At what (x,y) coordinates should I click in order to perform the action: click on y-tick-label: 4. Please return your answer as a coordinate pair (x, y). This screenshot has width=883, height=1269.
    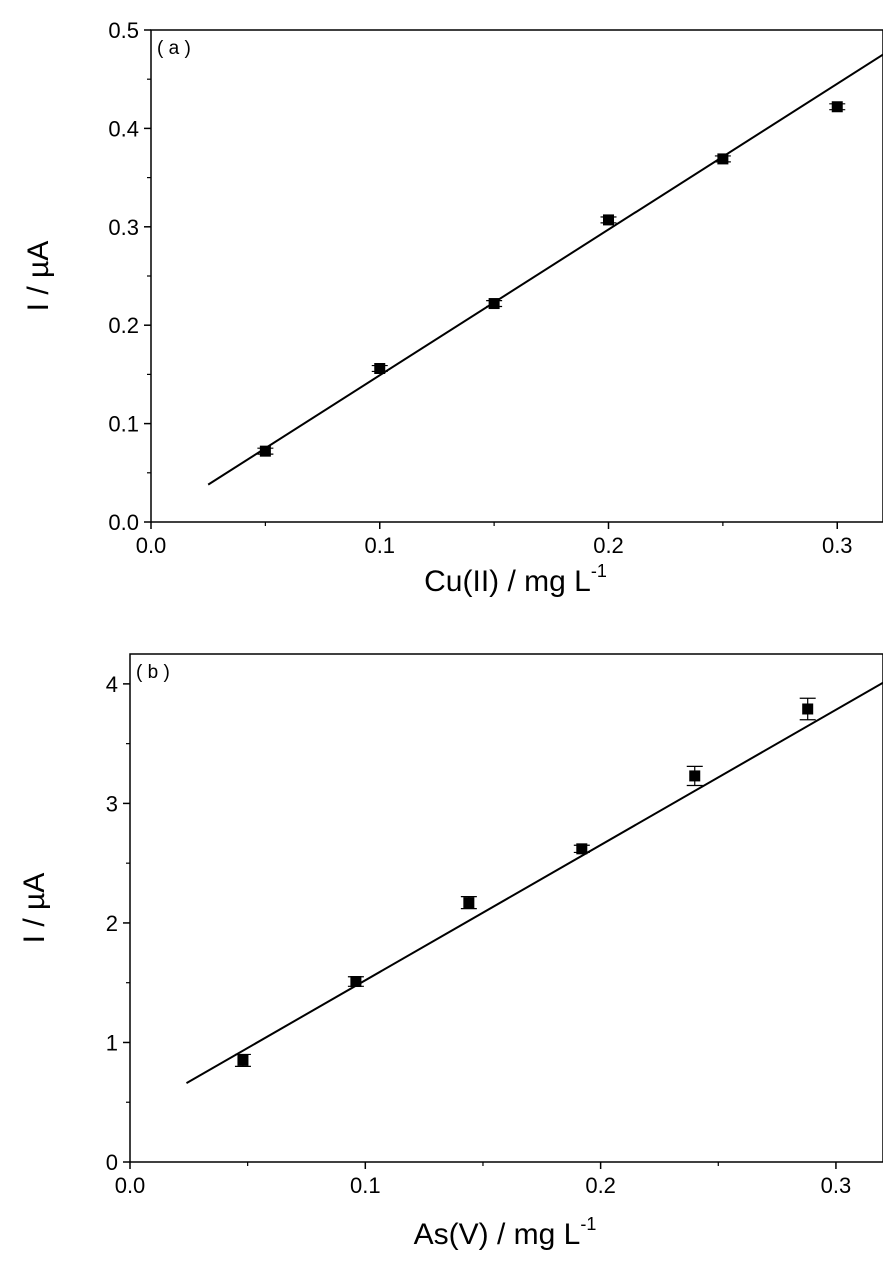
    Looking at the image, I should click on (112, 684).